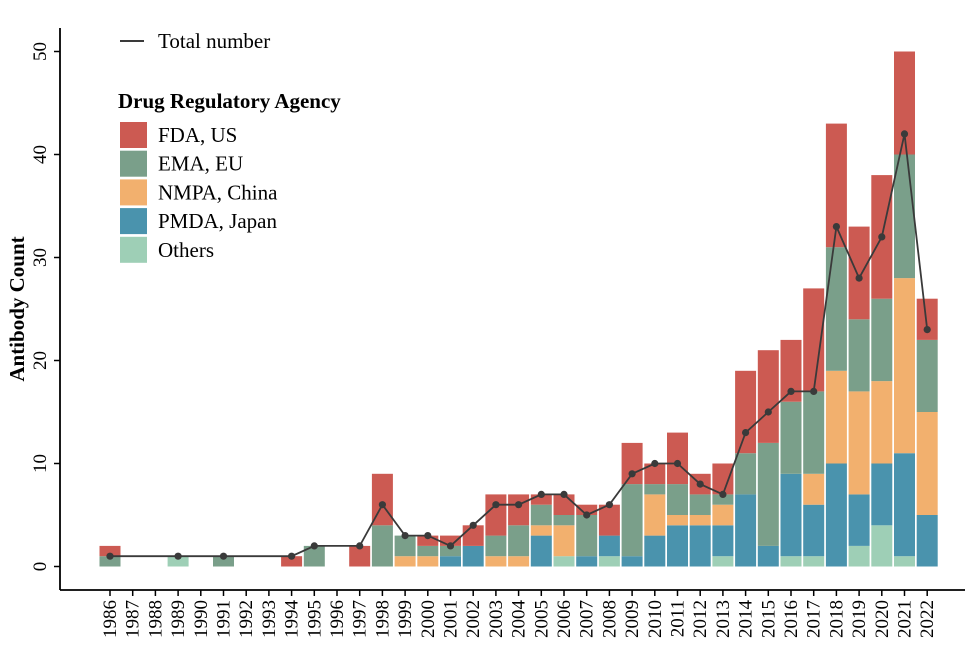 The height and width of the screenshot is (649, 975). What do you see at coordinates (40, 567) in the screenshot?
I see `y-tick-label: 0` at bounding box center [40, 567].